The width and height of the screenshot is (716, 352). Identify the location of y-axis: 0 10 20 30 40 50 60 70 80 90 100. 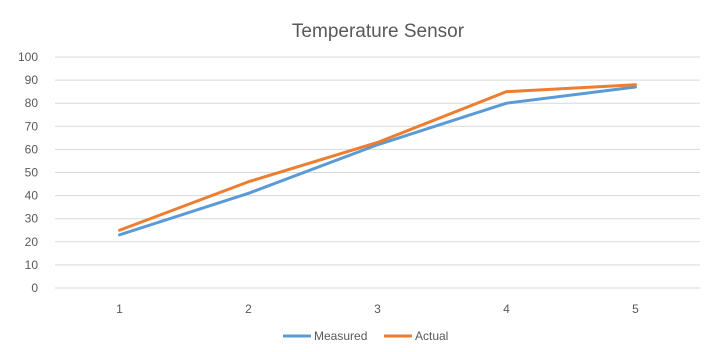
(28, 172).